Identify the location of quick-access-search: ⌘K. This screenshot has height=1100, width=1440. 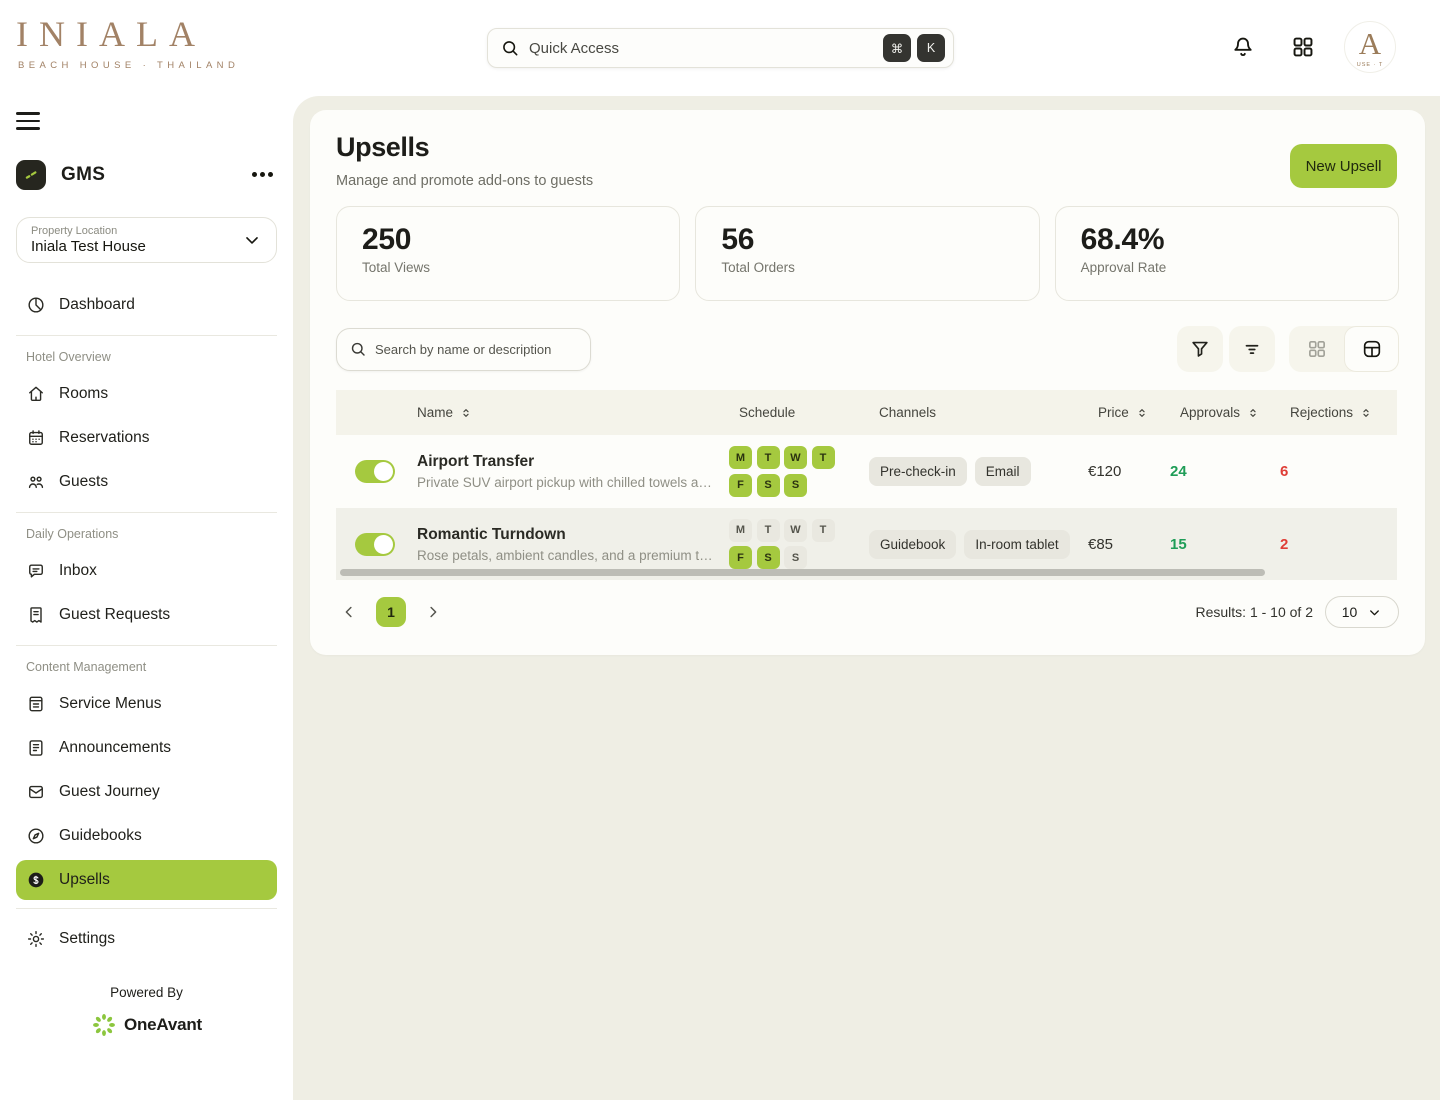
(720, 48).